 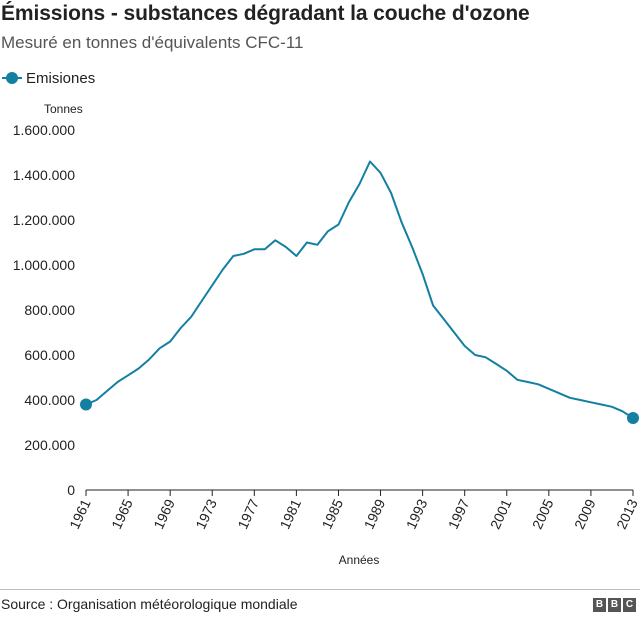 I want to click on x-tick-label: 1977, so click(x=248, y=513).